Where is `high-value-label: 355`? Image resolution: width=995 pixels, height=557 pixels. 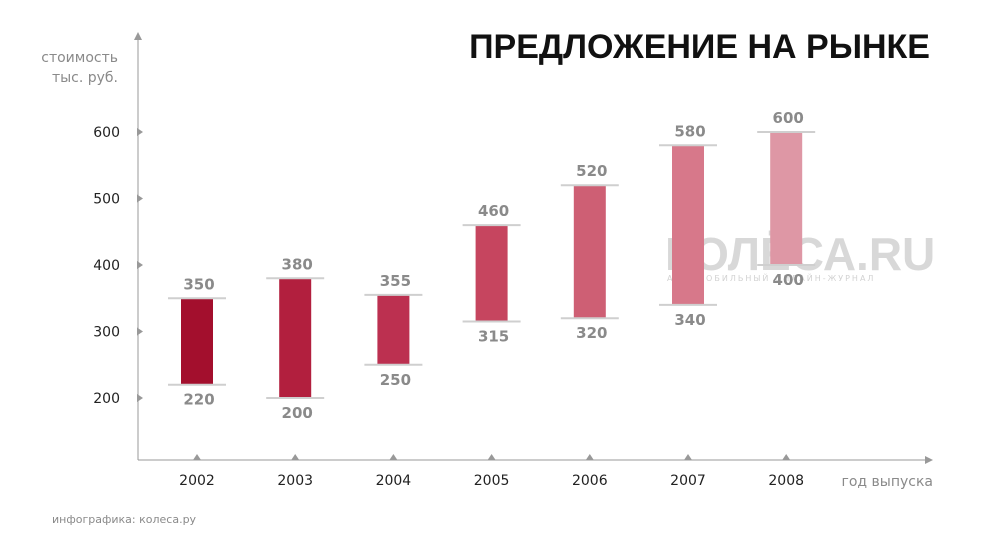 high-value-label: 355 is located at coordinates (395, 281).